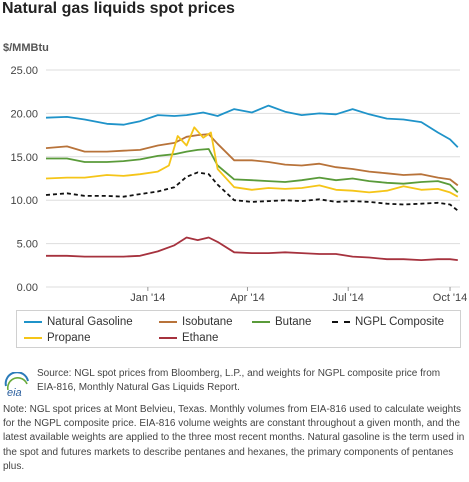 The width and height of the screenshot is (469, 482). Describe the element at coordinates (252, 126) in the screenshot. I see `series-line-natural-gasoline` at that location.